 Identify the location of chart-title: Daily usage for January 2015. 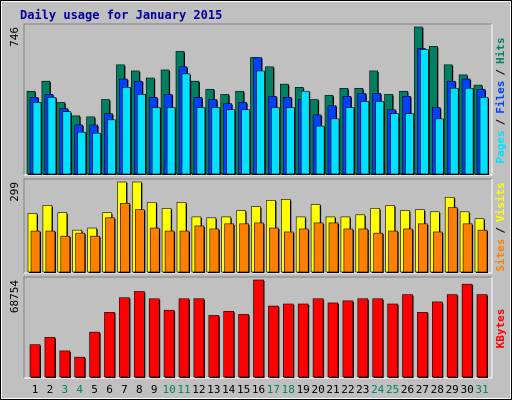
(121, 15).